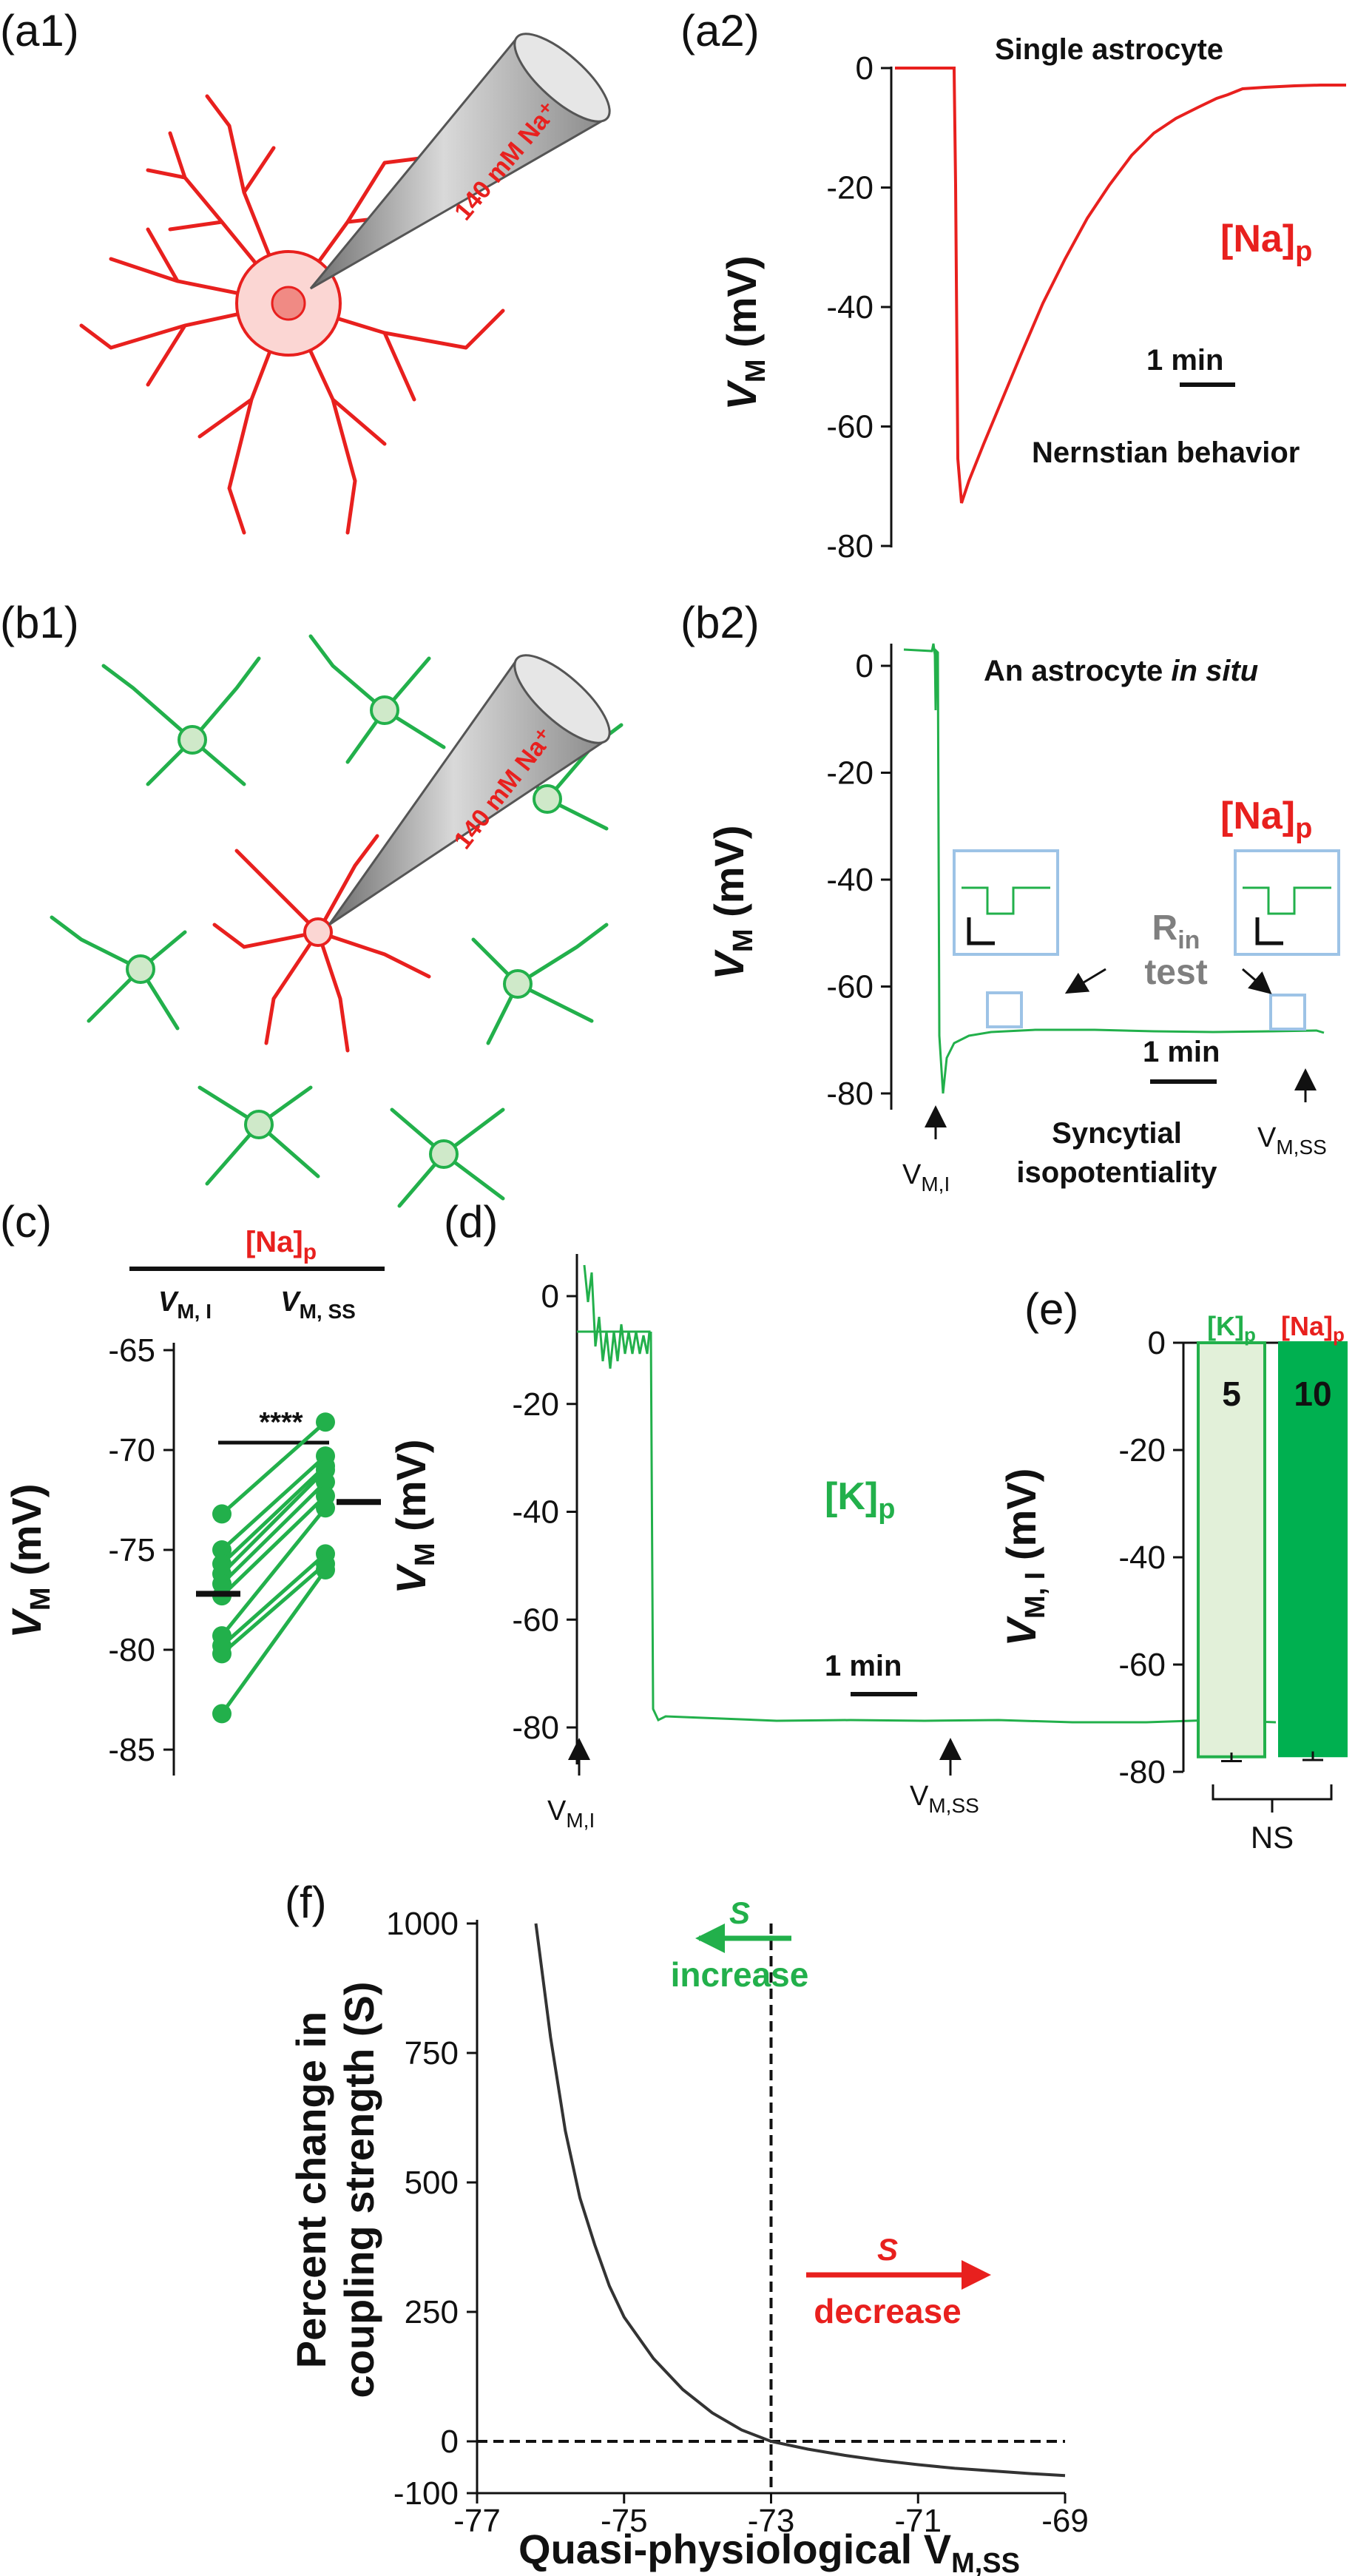 This screenshot has height=2576, width=1355. I want to click on paired-points-c, so click(288, 1568).